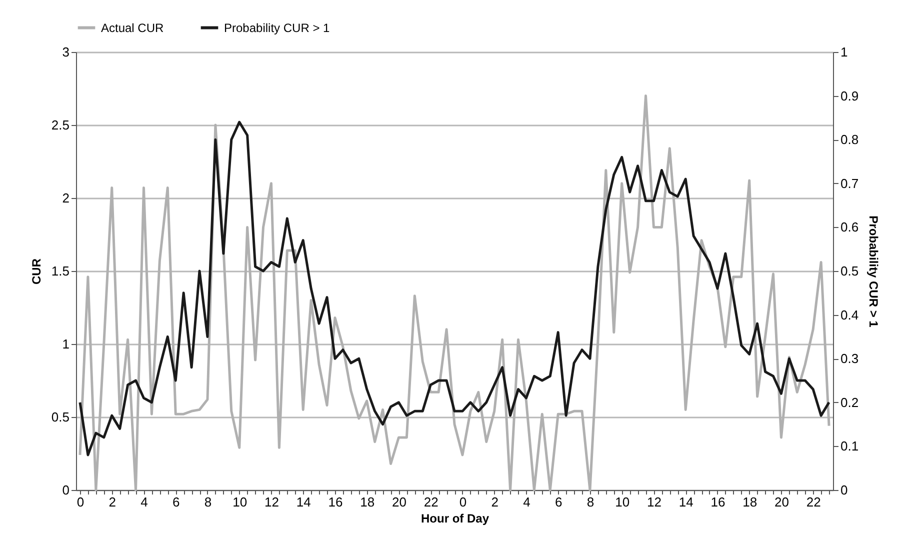  Describe the element at coordinates (66, 344) in the screenshot. I see `y-tick-label: 1` at that location.